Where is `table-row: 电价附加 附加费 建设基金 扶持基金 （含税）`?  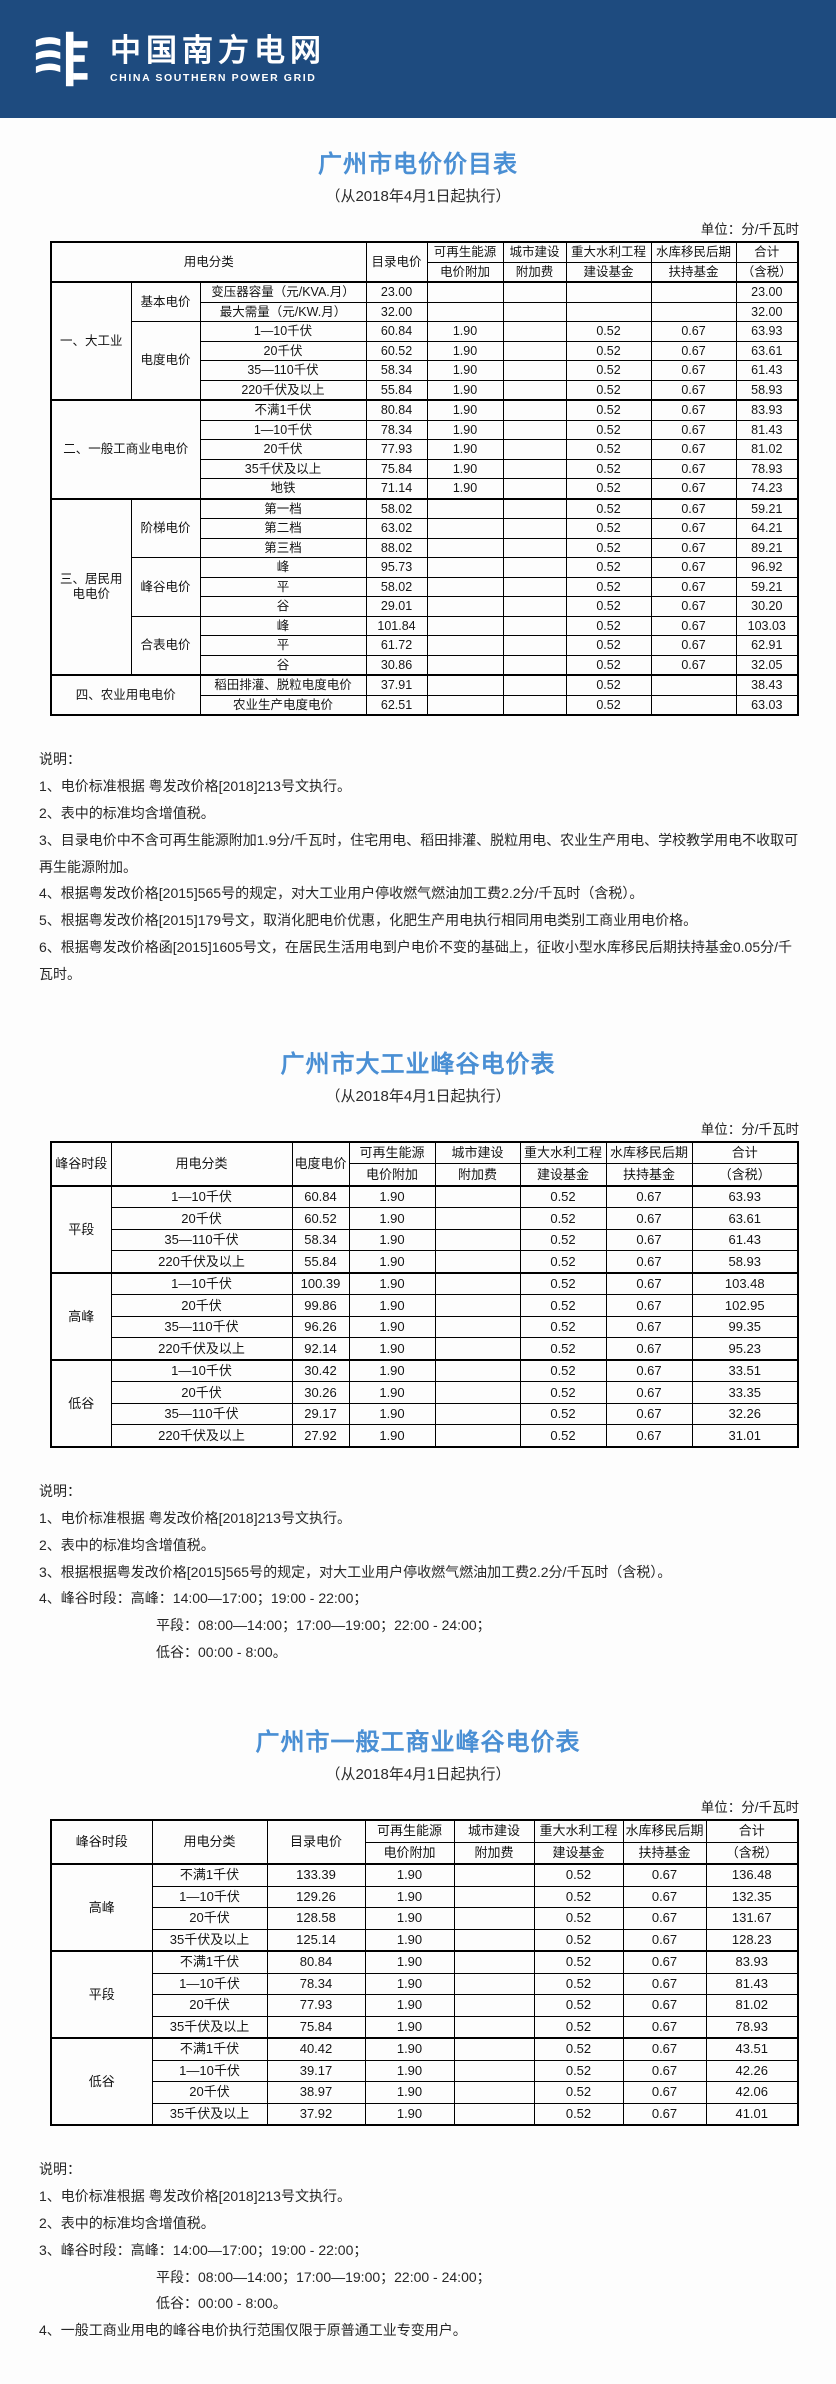 table-row: 电价附加 附加费 建设基金 扶持基金 （含税） is located at coordinates (425, 272).